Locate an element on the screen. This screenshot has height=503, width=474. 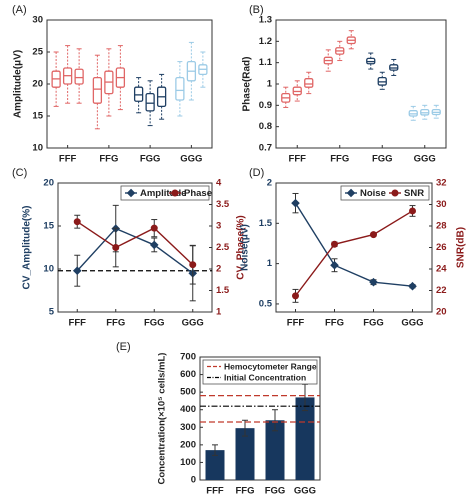
y-tick-label: 32 is located at coordinates (441, 183).